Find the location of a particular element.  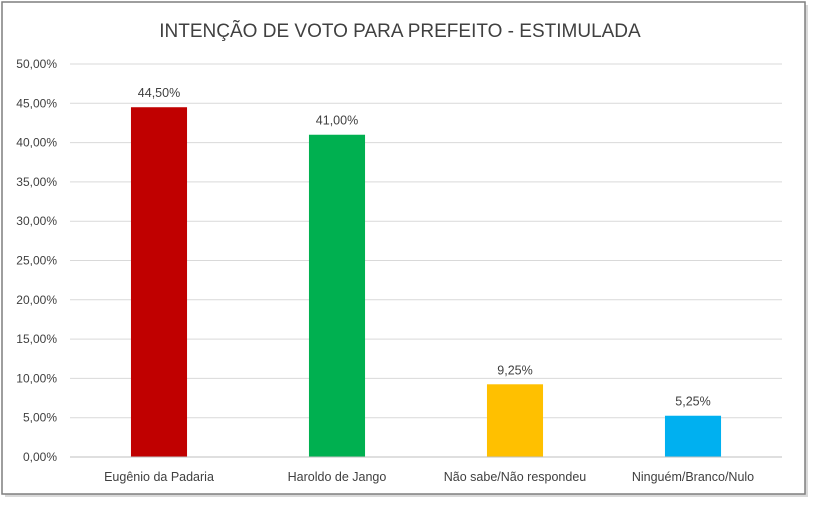

y-tick-label: 45,00% is located at coordinates (36, 103).